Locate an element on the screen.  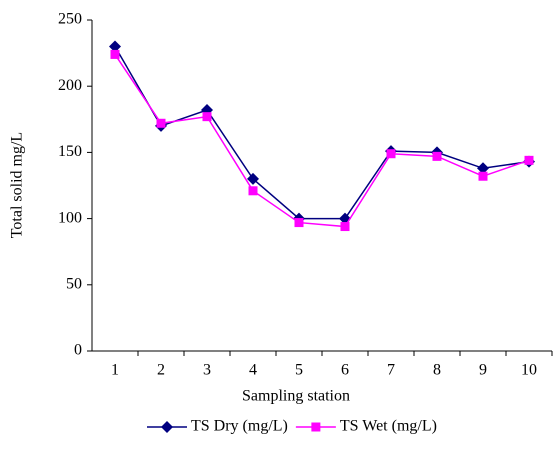
x-axis-label: Sampling station is located at coordinates (296, 396).